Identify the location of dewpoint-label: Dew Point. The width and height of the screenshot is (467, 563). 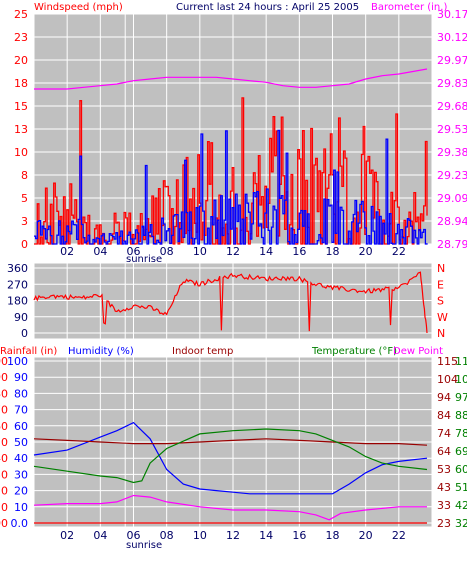
(418, 351).